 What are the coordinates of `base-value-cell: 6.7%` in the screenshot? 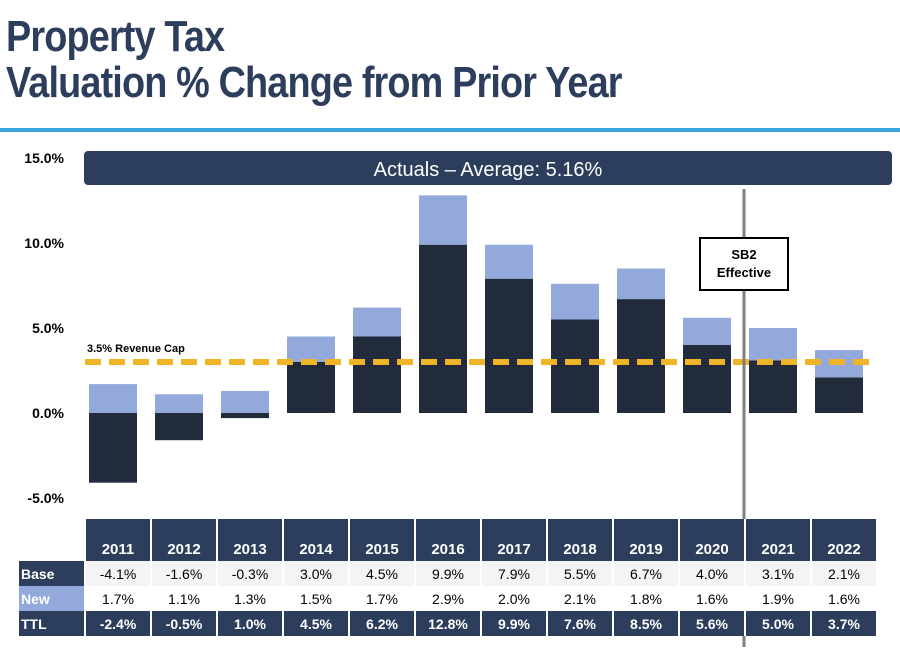 It's located at (646, 573).